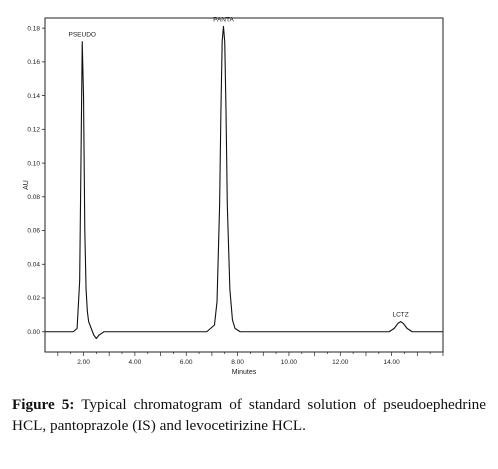 The height and width of the screenshot is (469, 498). What do you see at coordinates (401, 315) in the screenshot?
I see `peak-label: LCTZ` at bounding box center [401, 315].